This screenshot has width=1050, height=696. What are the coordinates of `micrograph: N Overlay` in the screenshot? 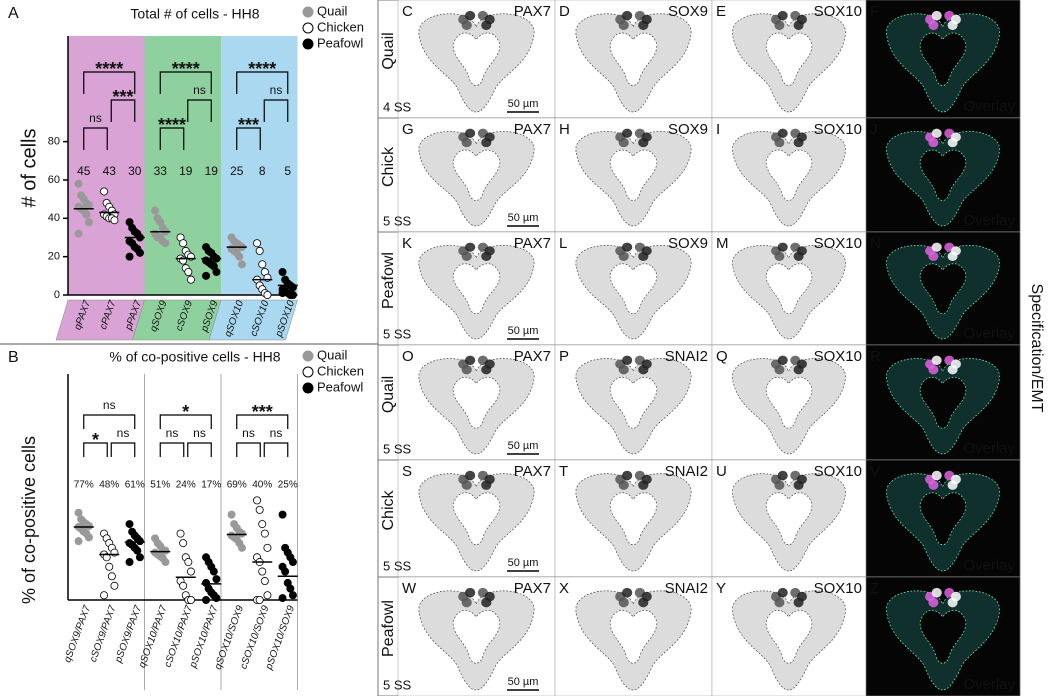 It's located at (943, 288).